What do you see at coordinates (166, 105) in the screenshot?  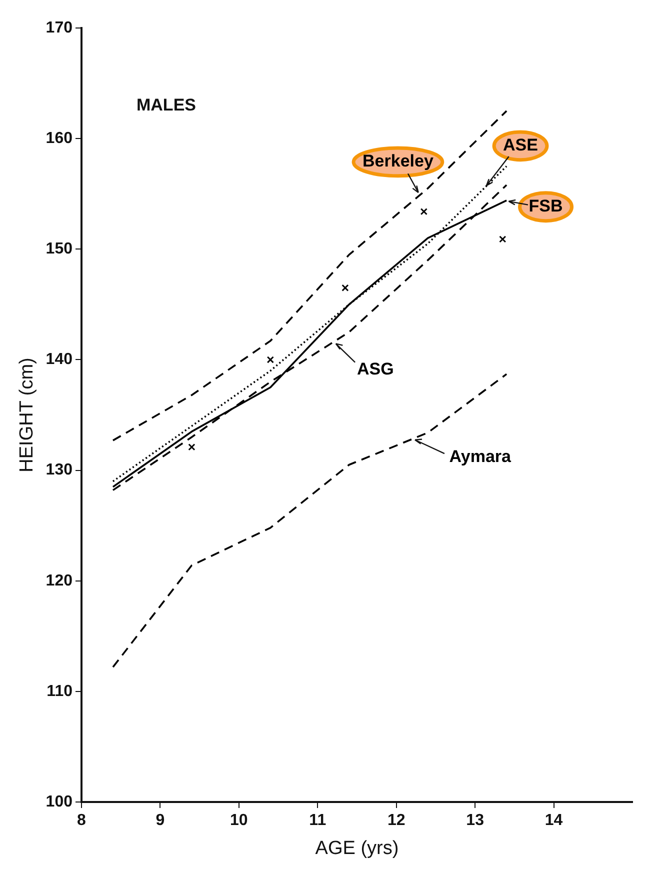 I see `annotation: MALES` at bounding box center [166, 105].